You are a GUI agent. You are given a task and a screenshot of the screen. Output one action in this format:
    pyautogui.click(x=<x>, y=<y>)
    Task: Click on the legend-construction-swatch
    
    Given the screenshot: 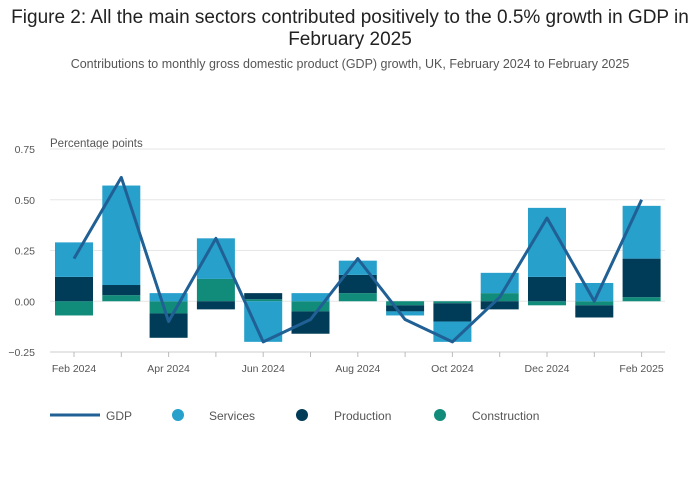 What is the action you would take?
    pyautogui.click(x=440, y=415)
    